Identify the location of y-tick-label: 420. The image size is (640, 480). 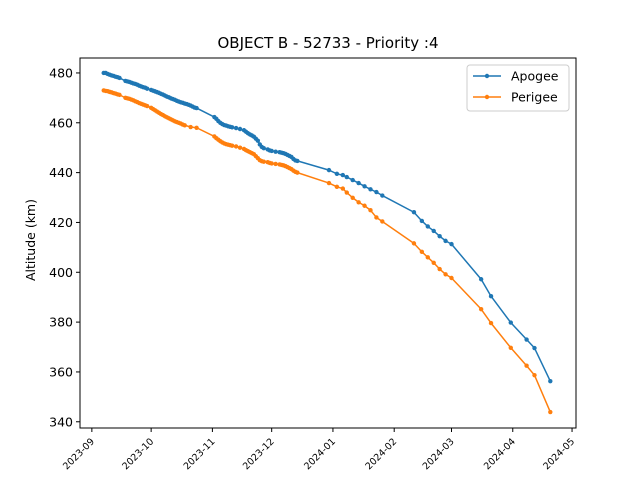
(61, 222).